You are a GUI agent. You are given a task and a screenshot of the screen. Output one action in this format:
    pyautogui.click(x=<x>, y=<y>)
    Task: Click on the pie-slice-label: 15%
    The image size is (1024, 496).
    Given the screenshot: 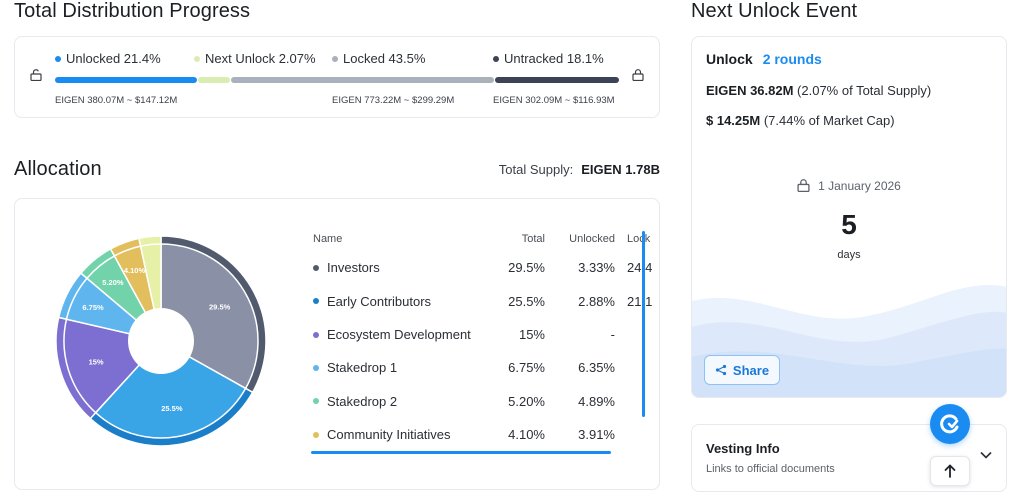 What is the action you would take?
    pyautogui.click(x=96, y=361)
    